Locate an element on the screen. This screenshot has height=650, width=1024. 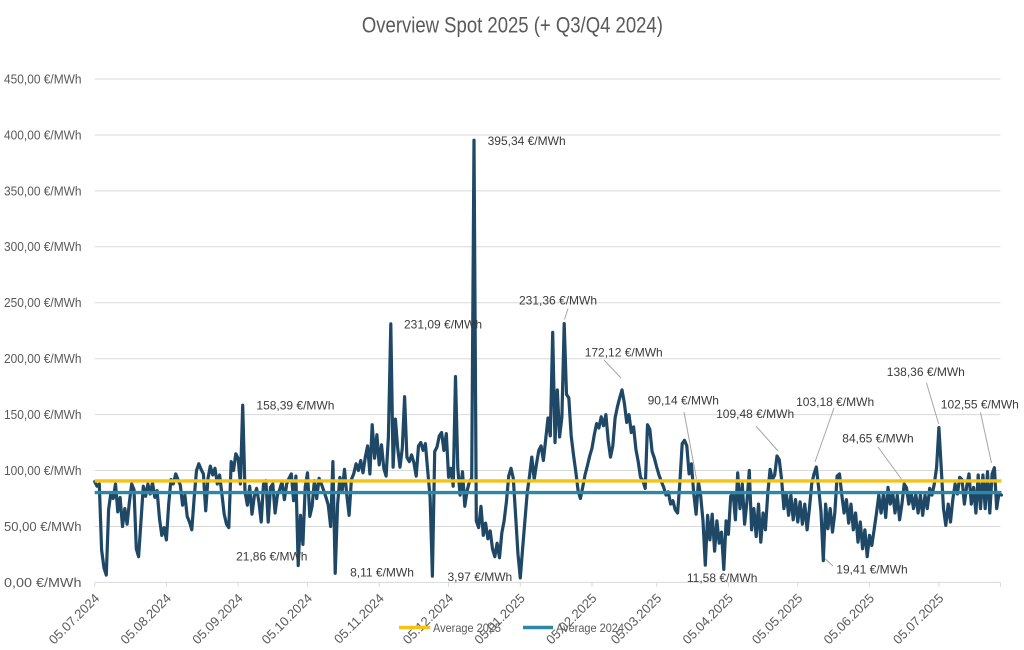
svg-text: 450,00 €/MWh is located at coordinates (43, 78).